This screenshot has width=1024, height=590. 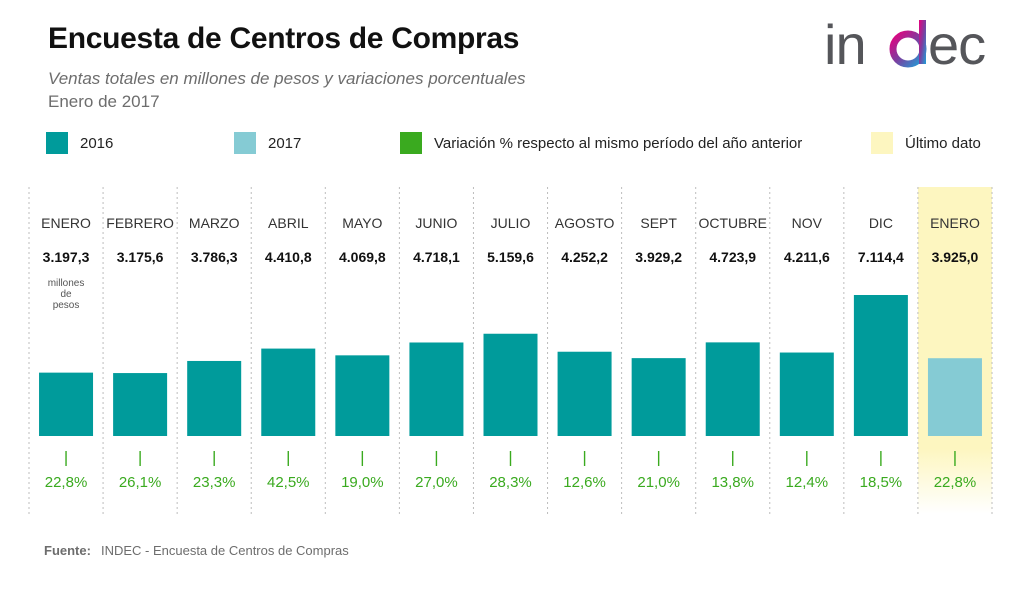 I want to click on svg-text: ec, so click(x=956, y=46).